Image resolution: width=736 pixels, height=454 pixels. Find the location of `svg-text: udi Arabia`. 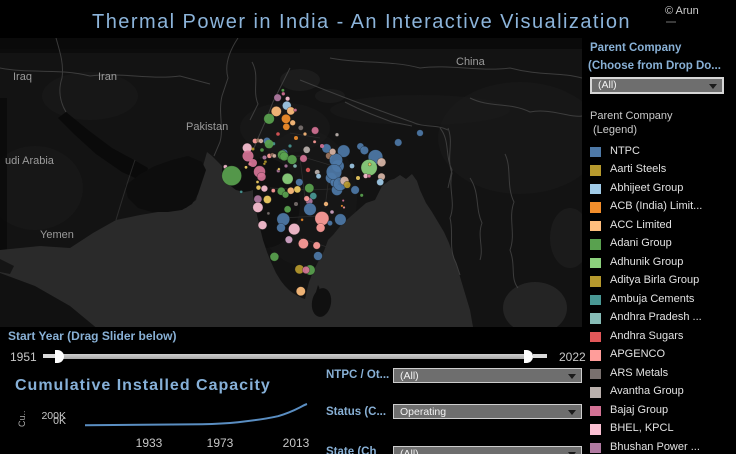

svg-text: udi Arabia is located at coordinates (30, 161).